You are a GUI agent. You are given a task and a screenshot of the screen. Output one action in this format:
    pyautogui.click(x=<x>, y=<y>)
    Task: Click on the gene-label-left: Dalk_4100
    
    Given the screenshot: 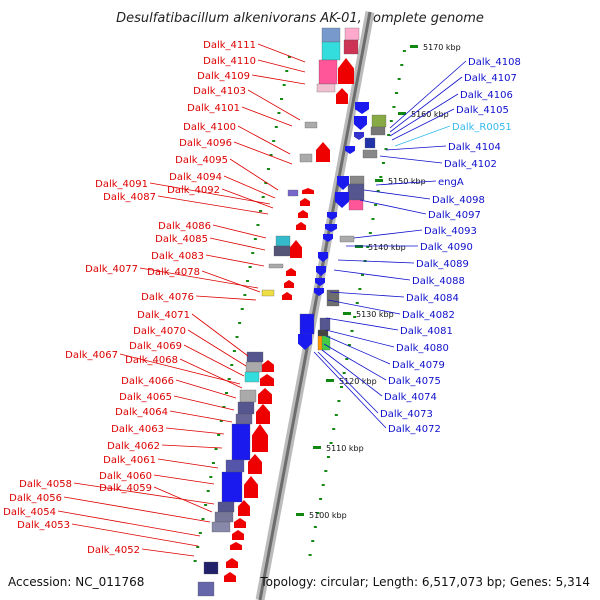 What is the action you would take?
    pyautogui.click(x=209, y=127)
    